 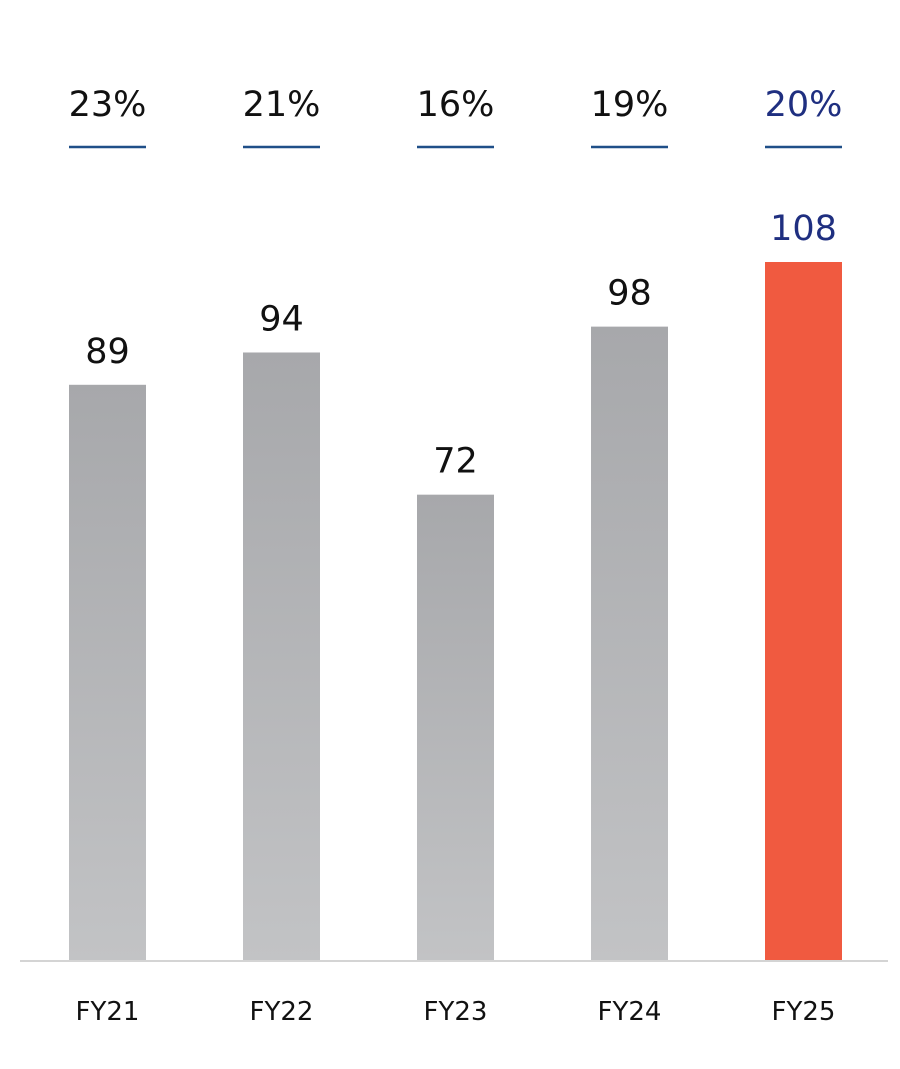 What do you see at coordinates (629, 294) in the screenshot?
I see `value-label: 98` at bounding box center [629, 294].